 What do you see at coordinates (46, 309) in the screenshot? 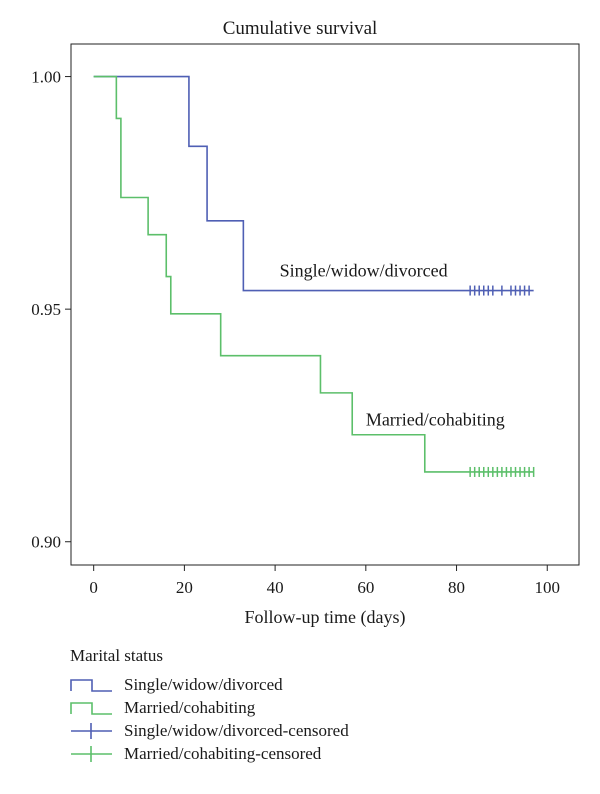
I see `y-tick-label: 0.95` at bounding box center [46, 309].